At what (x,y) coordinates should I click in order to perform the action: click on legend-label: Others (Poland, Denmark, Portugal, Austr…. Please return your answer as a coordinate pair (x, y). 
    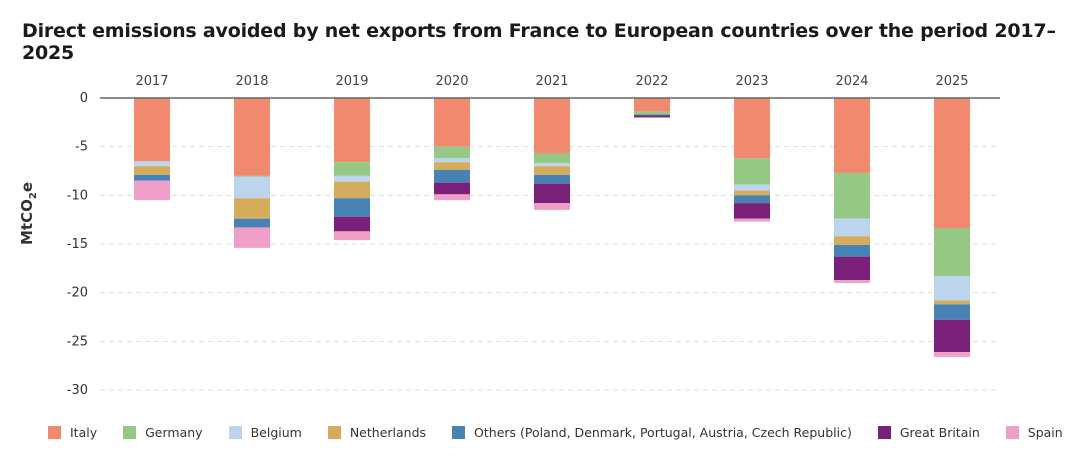
    Looking at the image, I should click on (663, 432).